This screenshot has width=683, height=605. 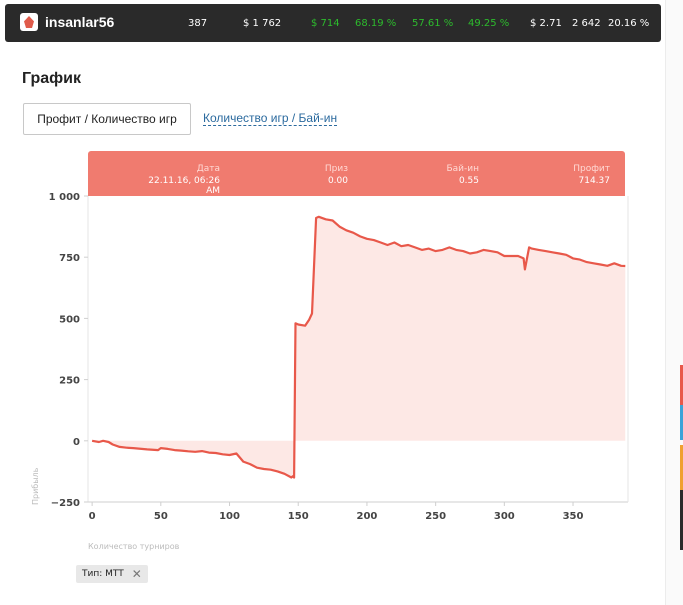 What do you see at coordinates (546, 23) in the screenshot?
I see `stat-avg-buyin: $ 2.71` at bounding box center [546, 23].